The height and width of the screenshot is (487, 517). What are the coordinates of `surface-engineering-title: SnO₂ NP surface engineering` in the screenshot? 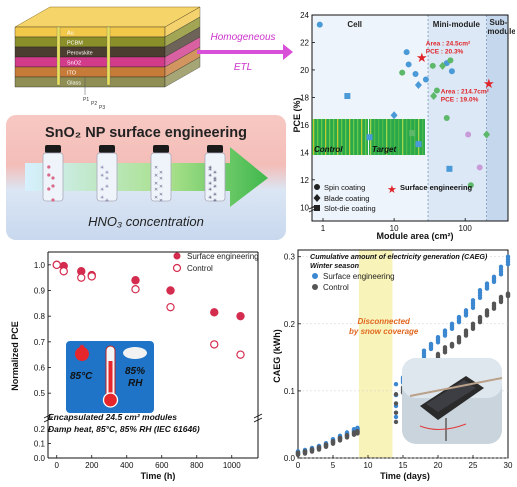 It's located at (146, 133).